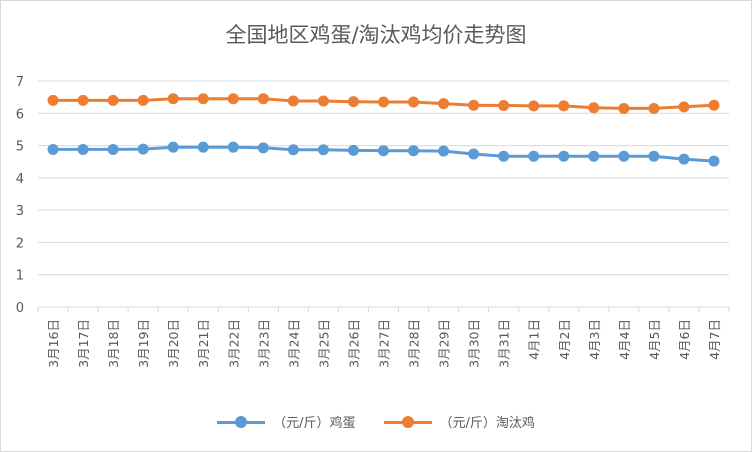 The height and width of the screenshot is (452, 752). Describe the element at coordinates (20, 308) in the screenshot. I see `y-tick-label: 0` at that location.